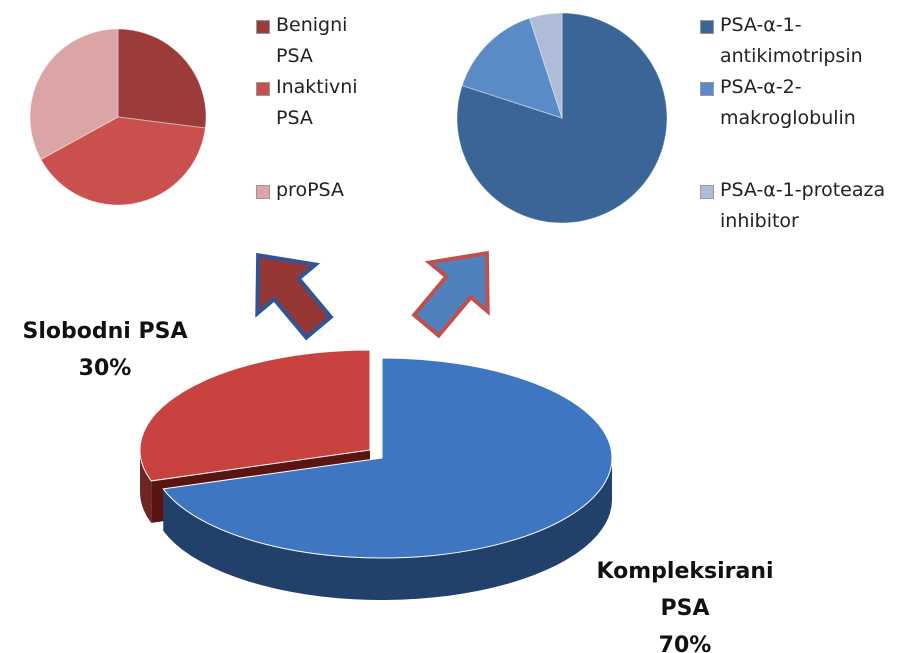  Describe the element at coordinates (105, 331) in the screenshot. I see `data-label: Slobodni PSA` at that location.